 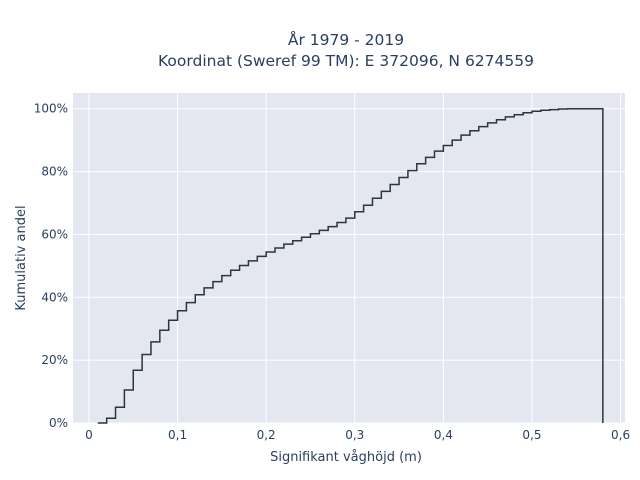 I want to click on y-axis-title: Kumulativ andel, so click(x=21, y=257).